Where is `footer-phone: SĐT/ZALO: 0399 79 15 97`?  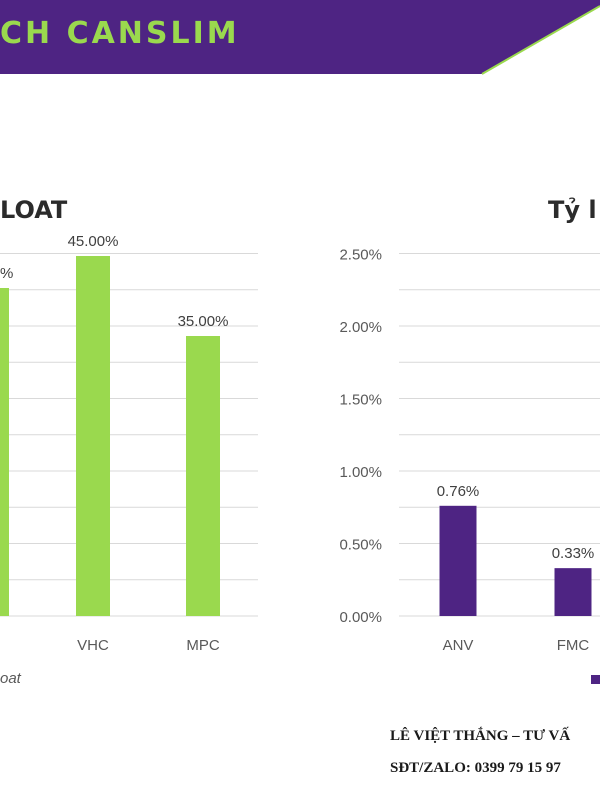
footer-phone: SĐT/ZALO: 0399 79 15 97 is located at coordinates (475, 768).